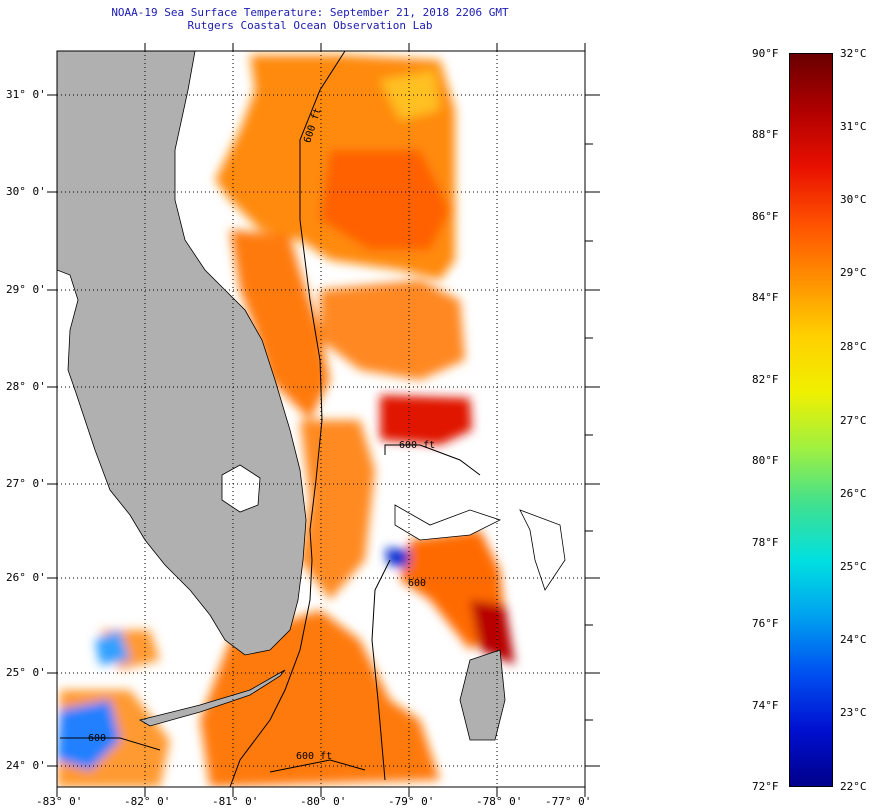 Image resolution: width=872 pixels, height=809 pixels. What do you see at coordinates (235, 801) in the screenshot?
I see `lon-label: -81° 0'` at bounding box center [235, 801].